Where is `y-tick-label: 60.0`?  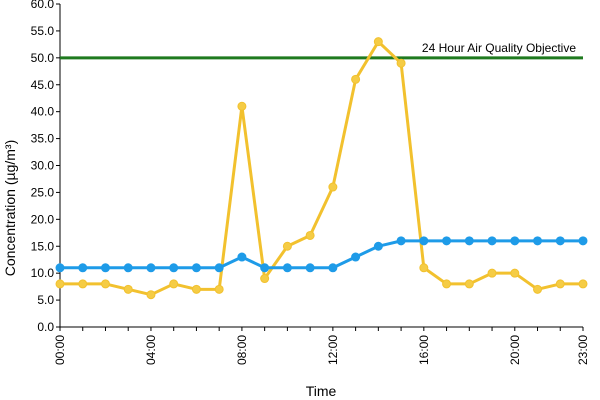 y-tick-label: 60.0 is located at coordinates (43, 5).